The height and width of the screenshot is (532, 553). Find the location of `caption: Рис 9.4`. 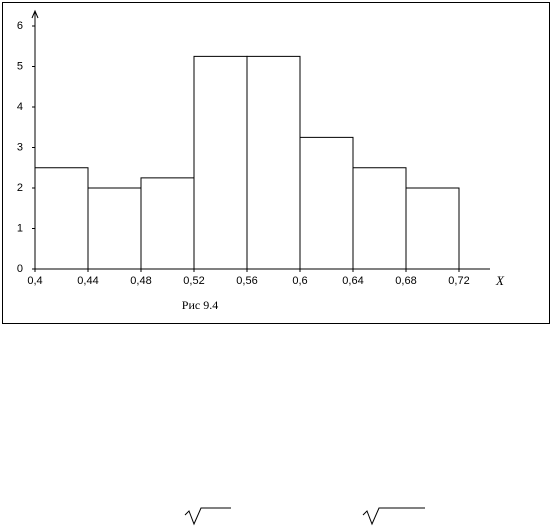

caption: Рис 9.4 is located at coordinates (200, 305).